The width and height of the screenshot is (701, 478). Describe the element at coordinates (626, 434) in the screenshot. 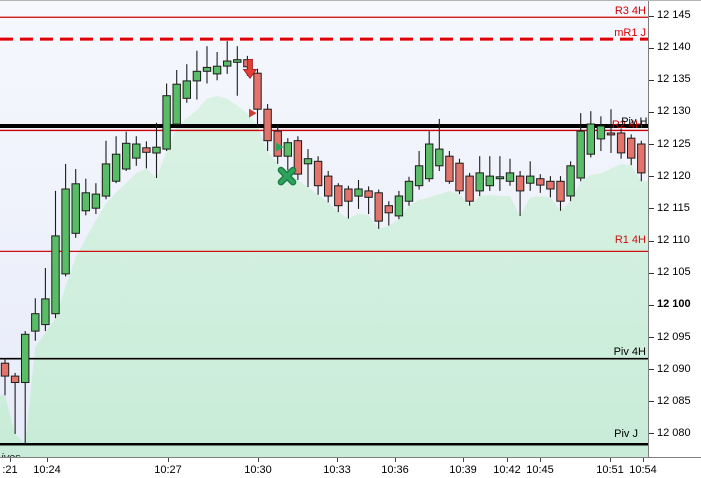

I see `level-label-piv-j: Piv J` at that location.